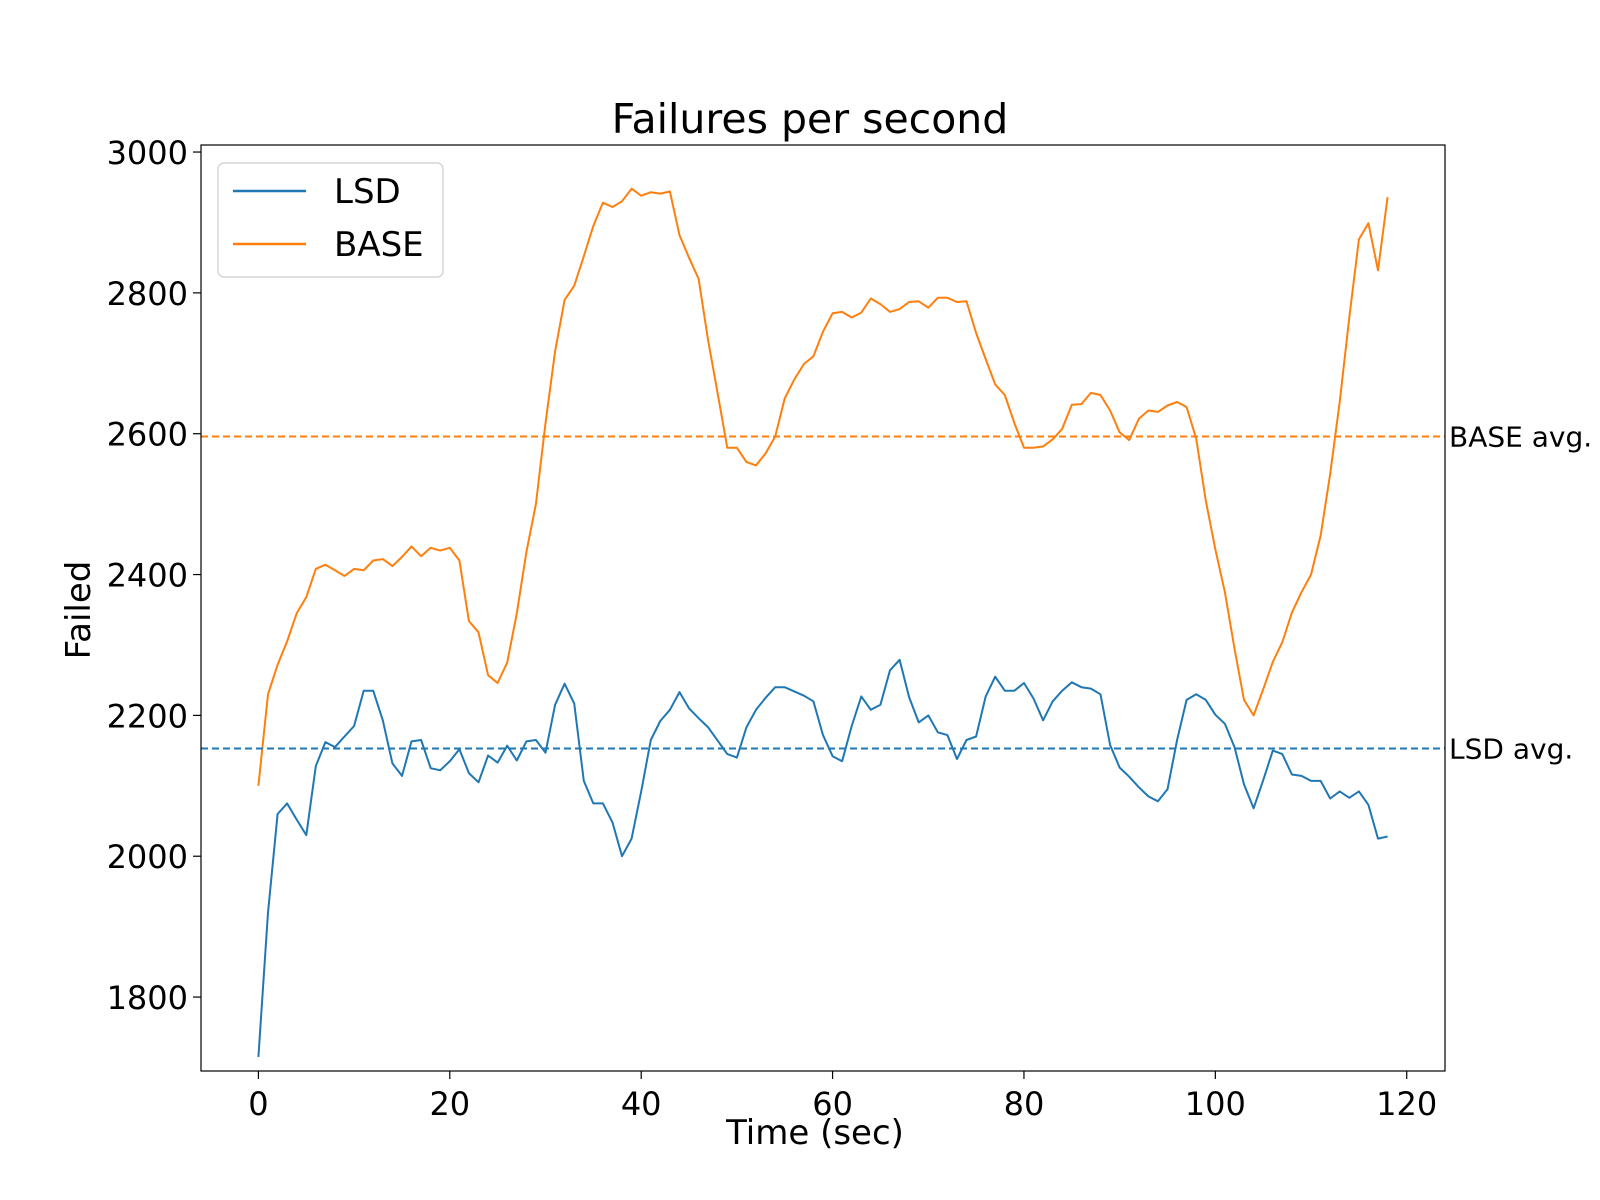 This screenshot has width=1600, height=1200. Describe the element at coordinates (641, 1104) in the screenshot. I see `x-tick-label: 40` at that location.